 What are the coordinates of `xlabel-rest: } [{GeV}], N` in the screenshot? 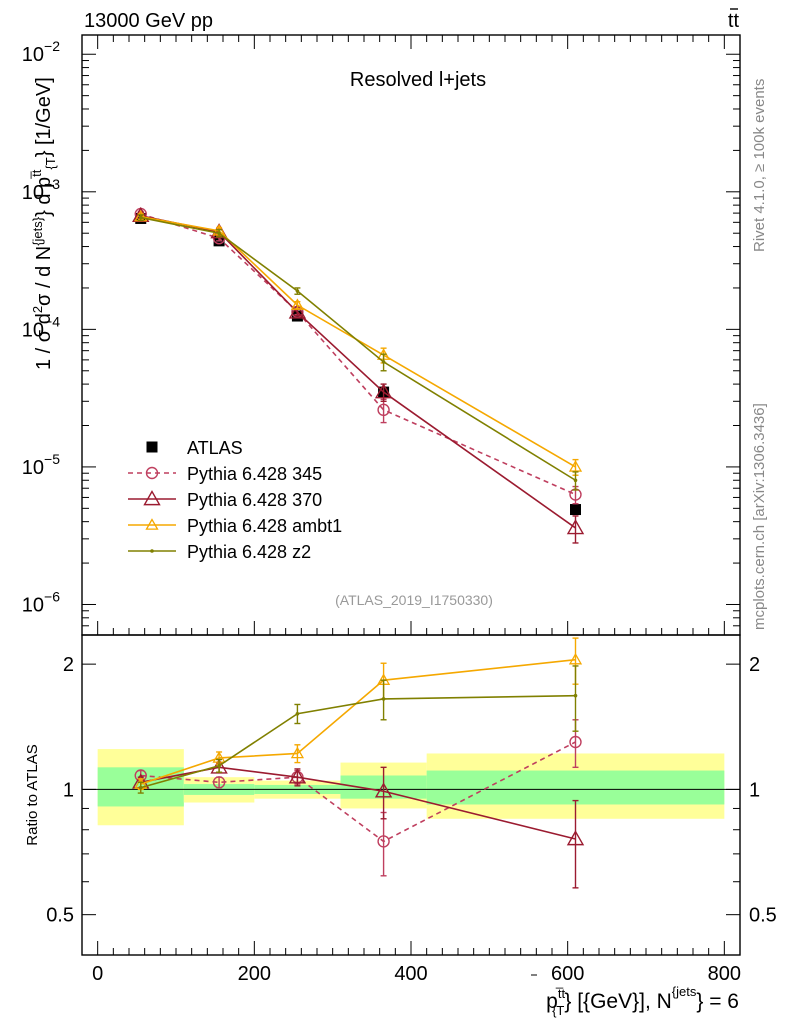 It's located at (617, 1001).